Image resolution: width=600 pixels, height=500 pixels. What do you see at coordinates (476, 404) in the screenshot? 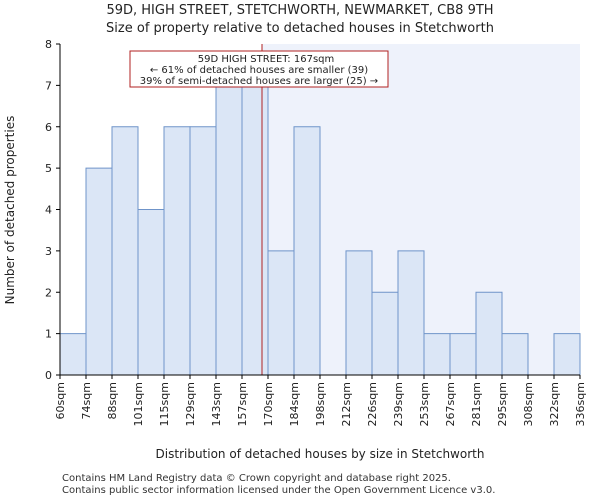
I see `x-tick-label: 281sqm` at bounding box center [476, 404].